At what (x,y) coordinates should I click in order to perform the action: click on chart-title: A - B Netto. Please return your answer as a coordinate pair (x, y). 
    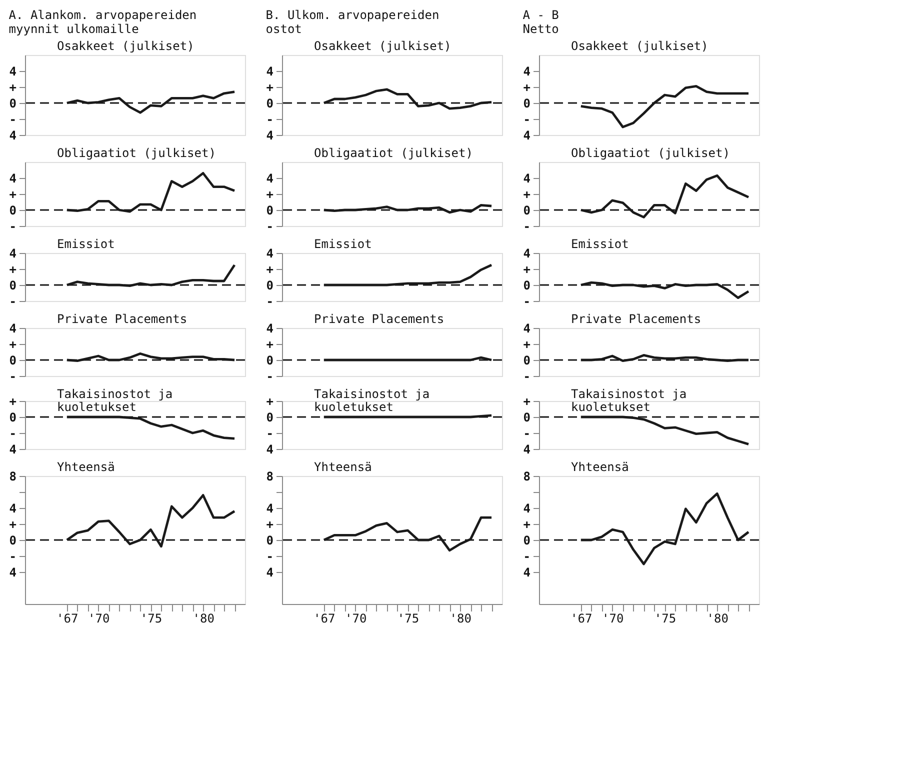
    Looking at the image, I should click on (540, 22).